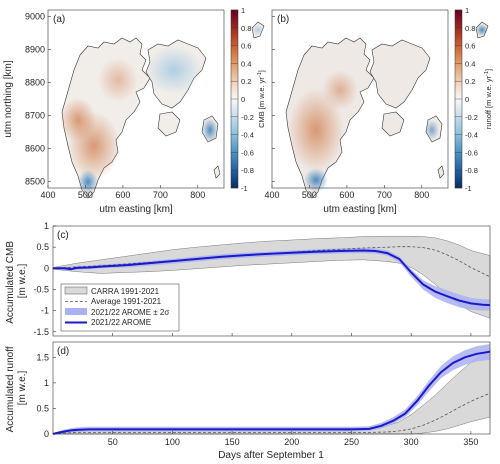 The height and width of the screenshot is (464, 500). What do you see at coordinates (351, 442) in the screenshot?
I see `x-tick-label: 250` at bounding box center [351, 442].